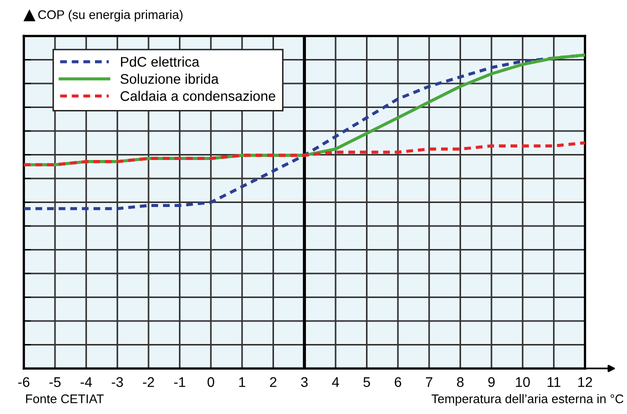 The image size is (627, 414). Describe the element at coordinates (585, 382) in the screenshot. I see `x-tick-label: 12` at that location.